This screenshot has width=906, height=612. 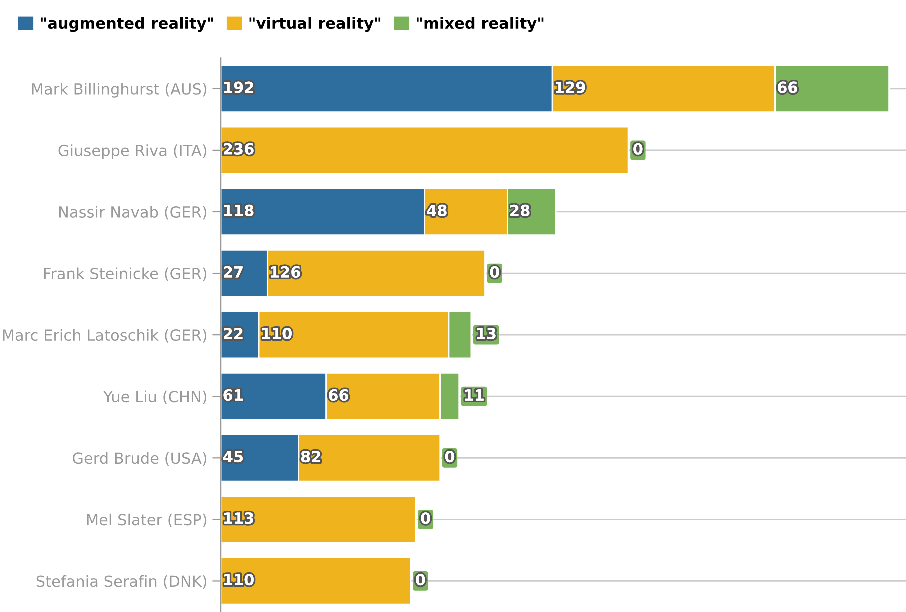 I want to click on legend-label: "virtual reality", so click(x=315, y=24).